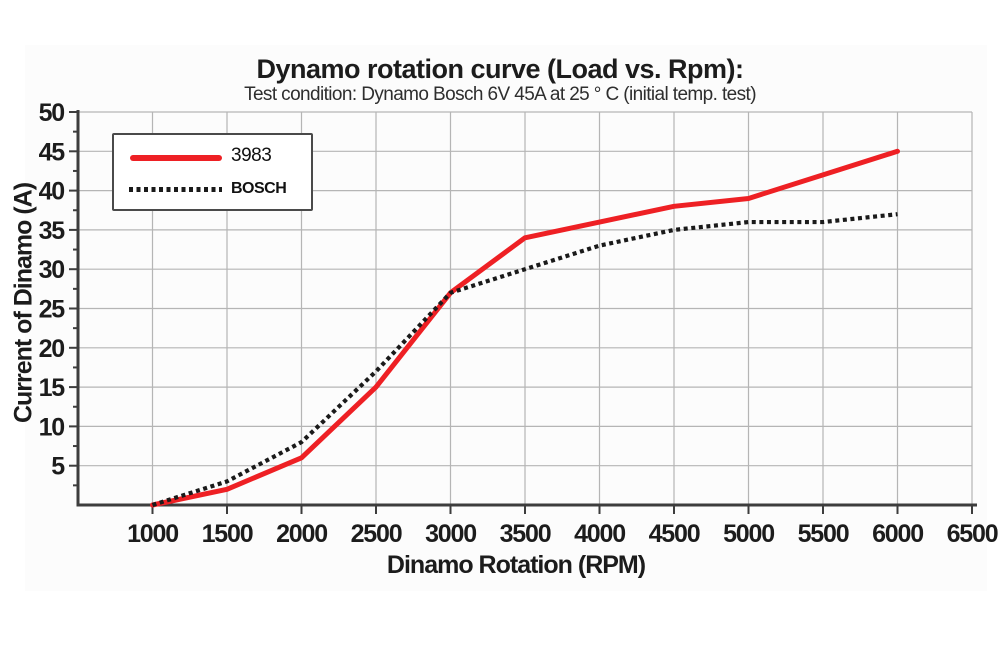 This screenshot has width=1000, height=667. Describe the element at coordinates (152, 534) in the screenshot. I see `x-tick-label: 1000` at that location.